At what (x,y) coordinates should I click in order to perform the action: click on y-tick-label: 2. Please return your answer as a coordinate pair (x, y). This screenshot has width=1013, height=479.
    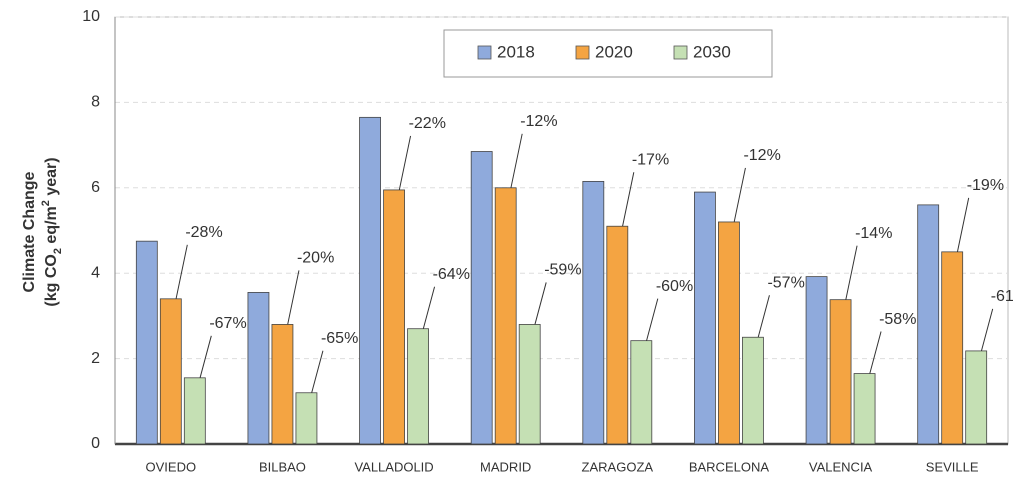
    Looking at the image, I should click on (95, 358).